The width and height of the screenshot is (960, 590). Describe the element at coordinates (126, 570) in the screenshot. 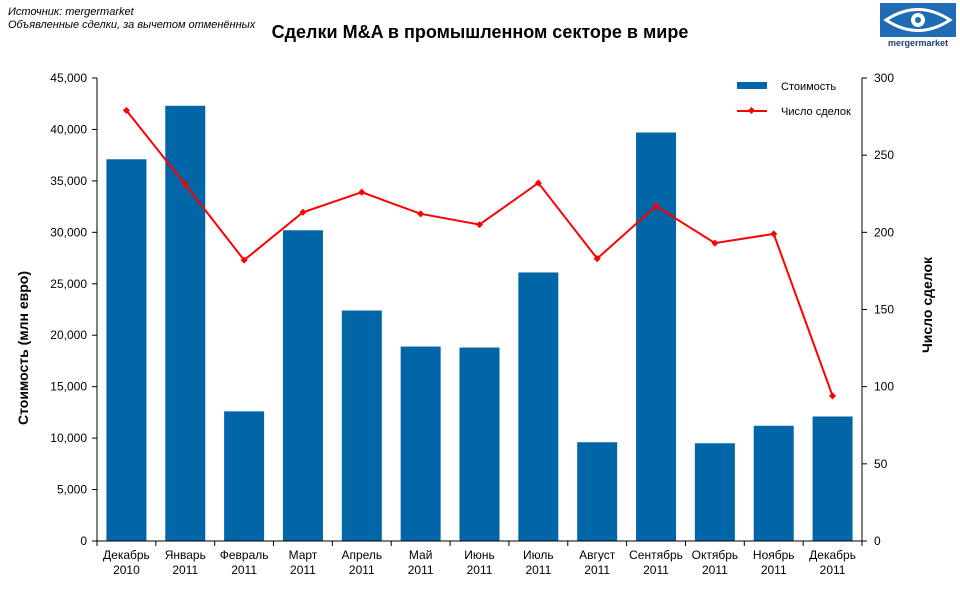

I see `x-tick-label-year: 2010` at that location.